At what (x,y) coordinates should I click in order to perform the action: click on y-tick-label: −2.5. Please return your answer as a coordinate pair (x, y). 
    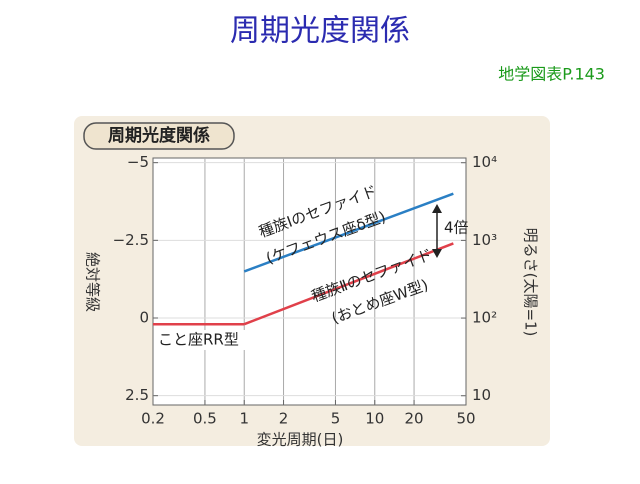
    Looking at the image, I should click on (131, 240).